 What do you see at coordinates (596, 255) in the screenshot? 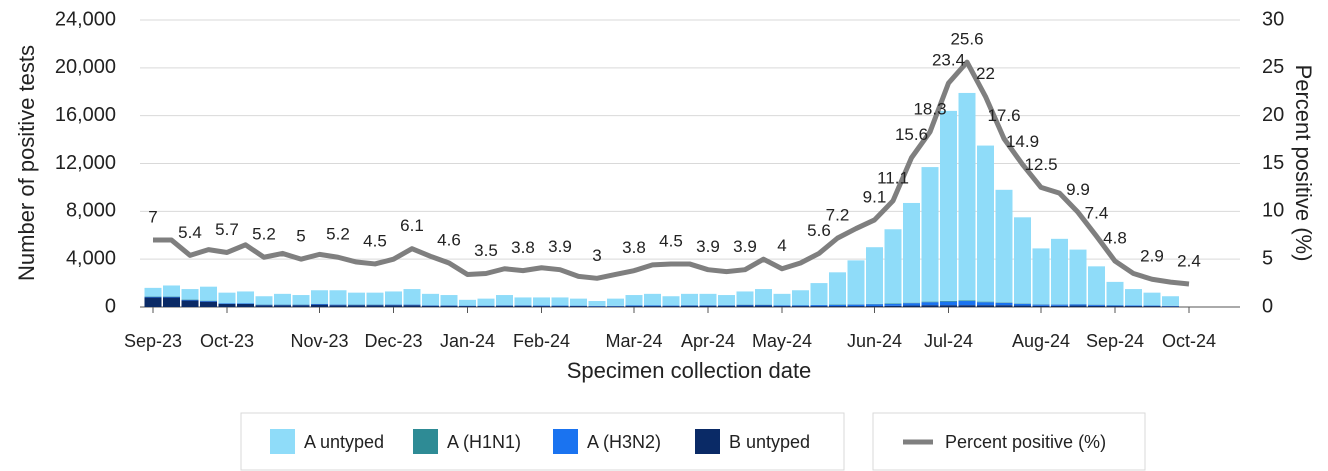
I see `data-label: 3` at bounding box center [596, 255].